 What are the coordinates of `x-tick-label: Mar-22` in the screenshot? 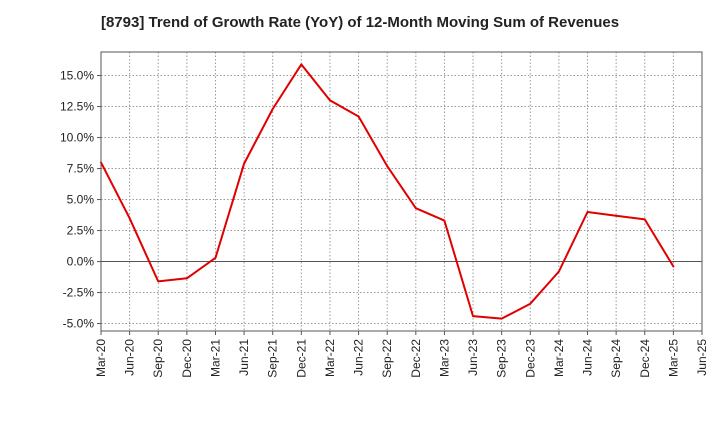 It's located at (330, 358).